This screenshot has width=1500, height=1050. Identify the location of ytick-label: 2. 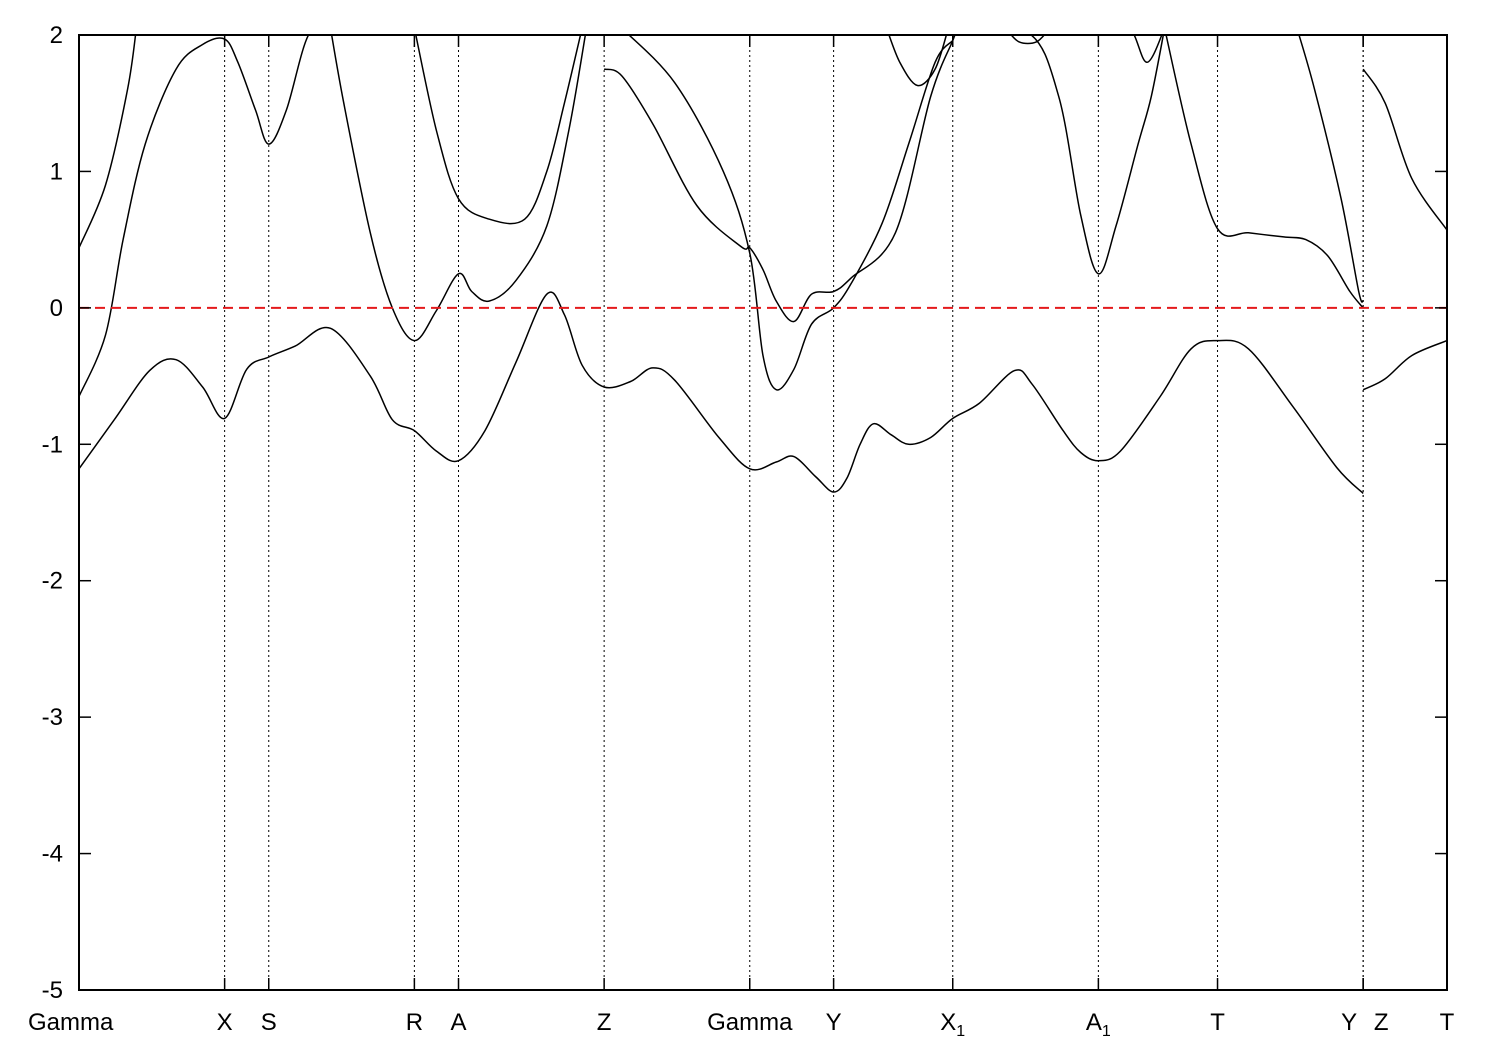
(56, 35).